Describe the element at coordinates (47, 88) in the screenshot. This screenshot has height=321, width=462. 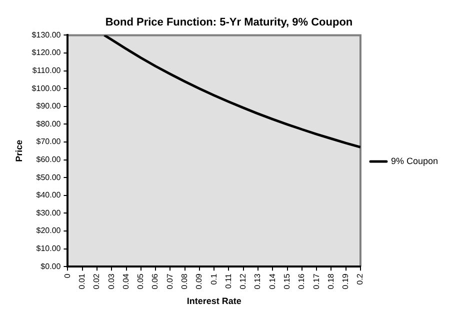
I see `y-tick-label: $100.00` at that location.